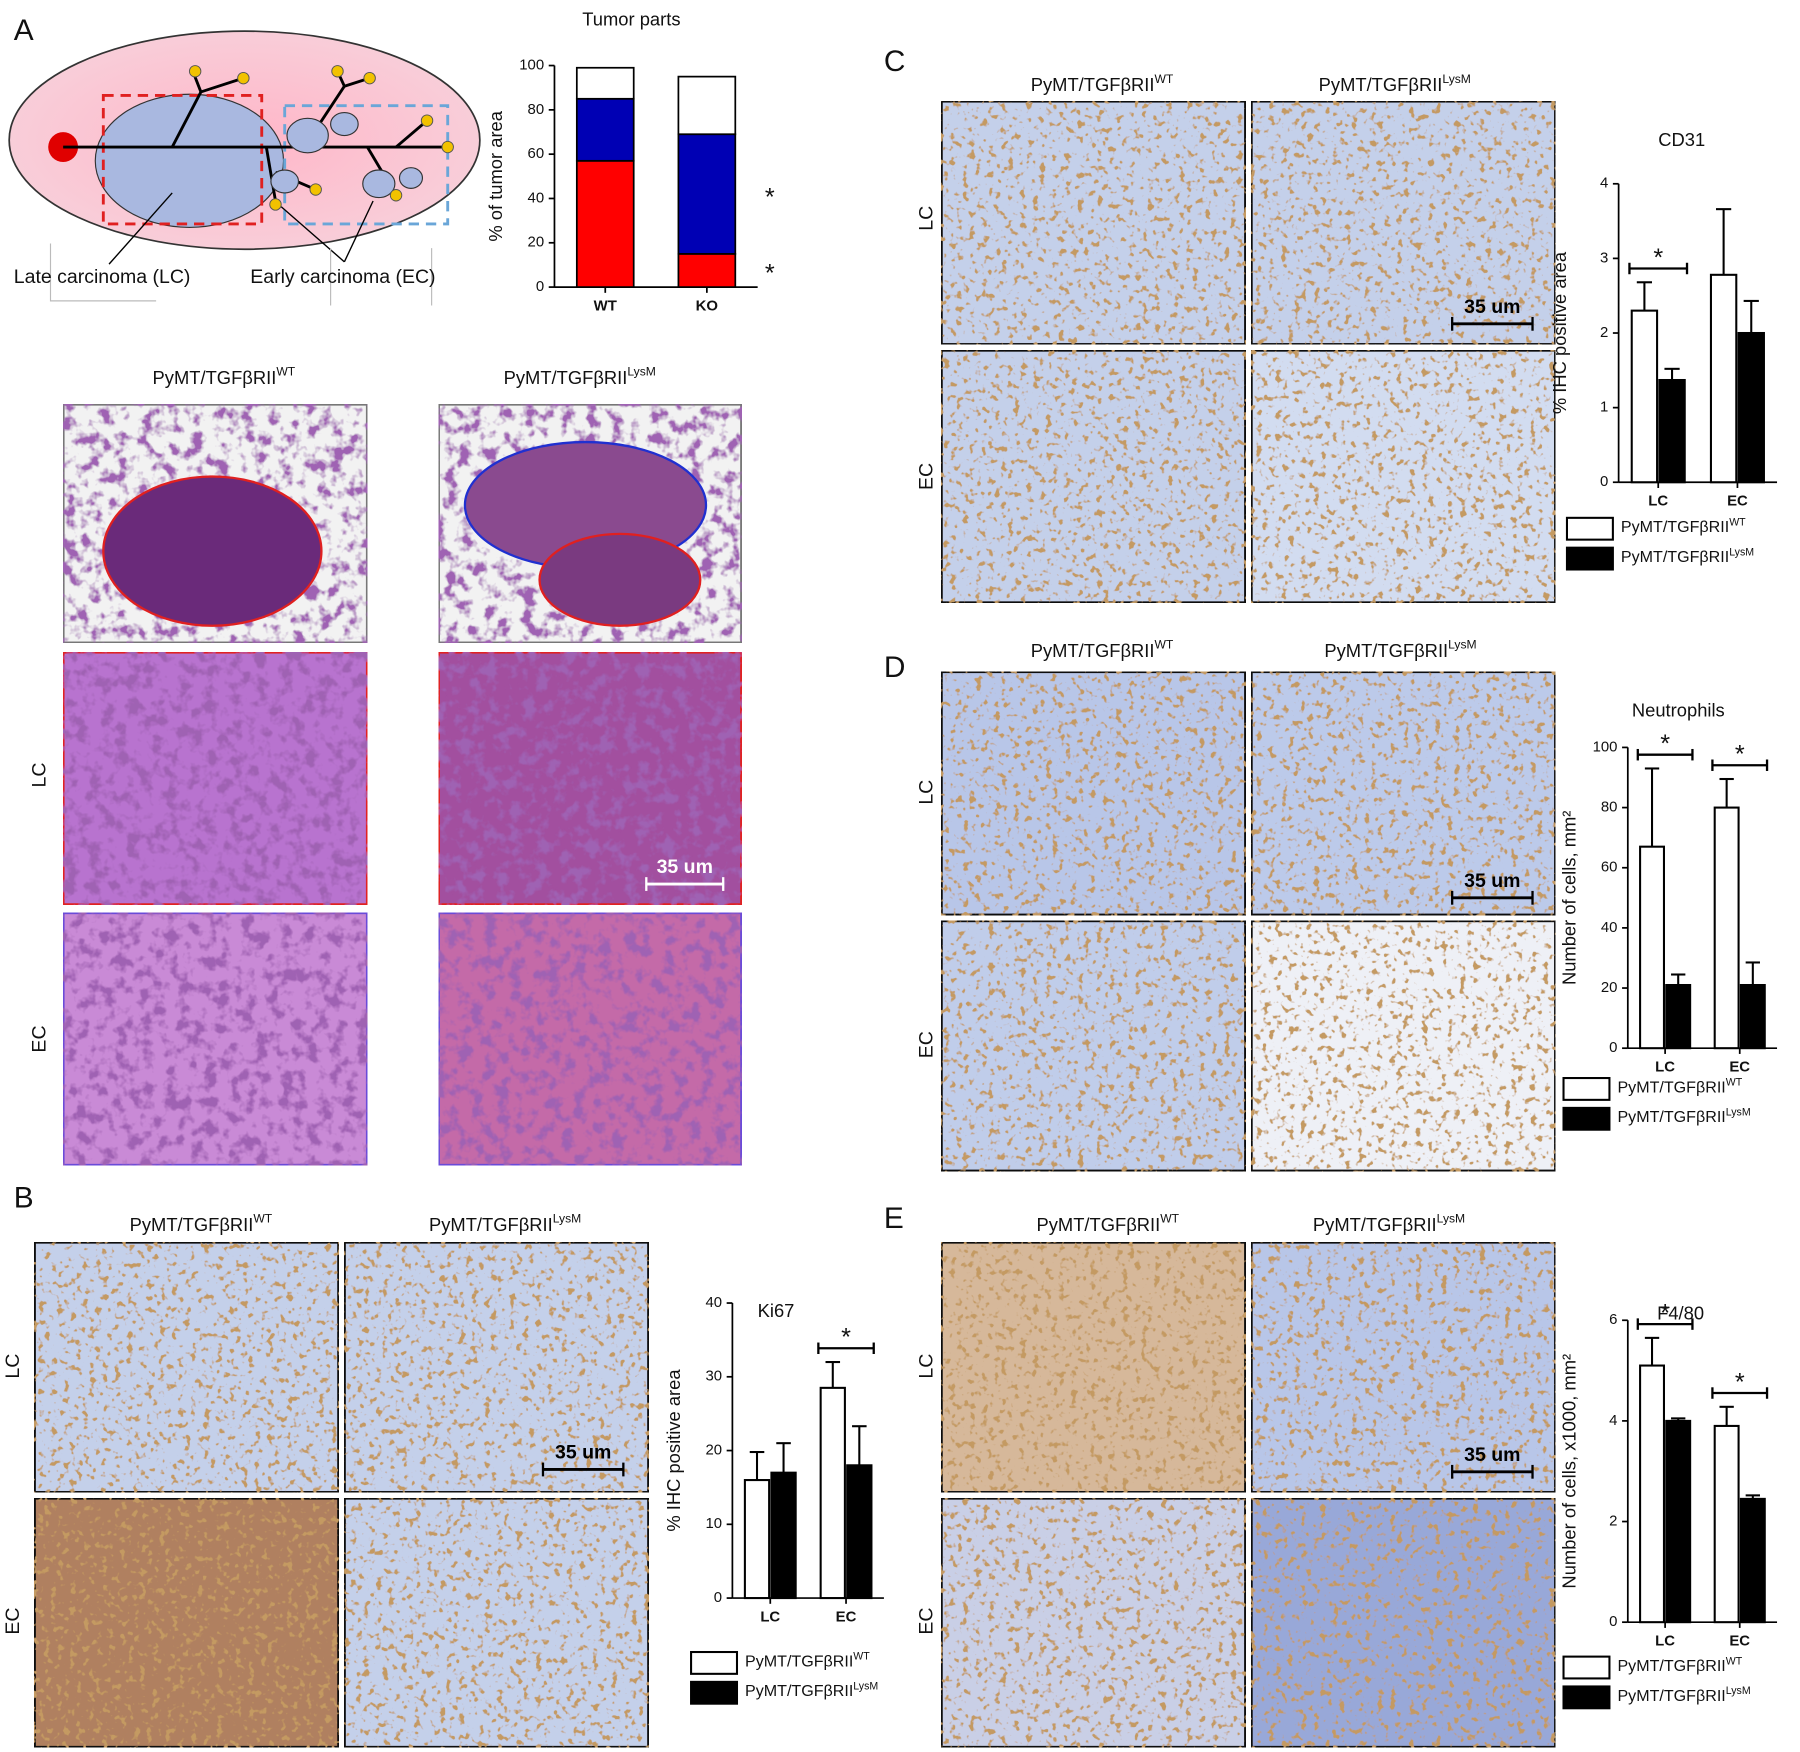 This screenshot has width=1800, height=1752. Describe the element at coordinates (24, 30) in the screenshot. I see `panel-letter: A` at that location.